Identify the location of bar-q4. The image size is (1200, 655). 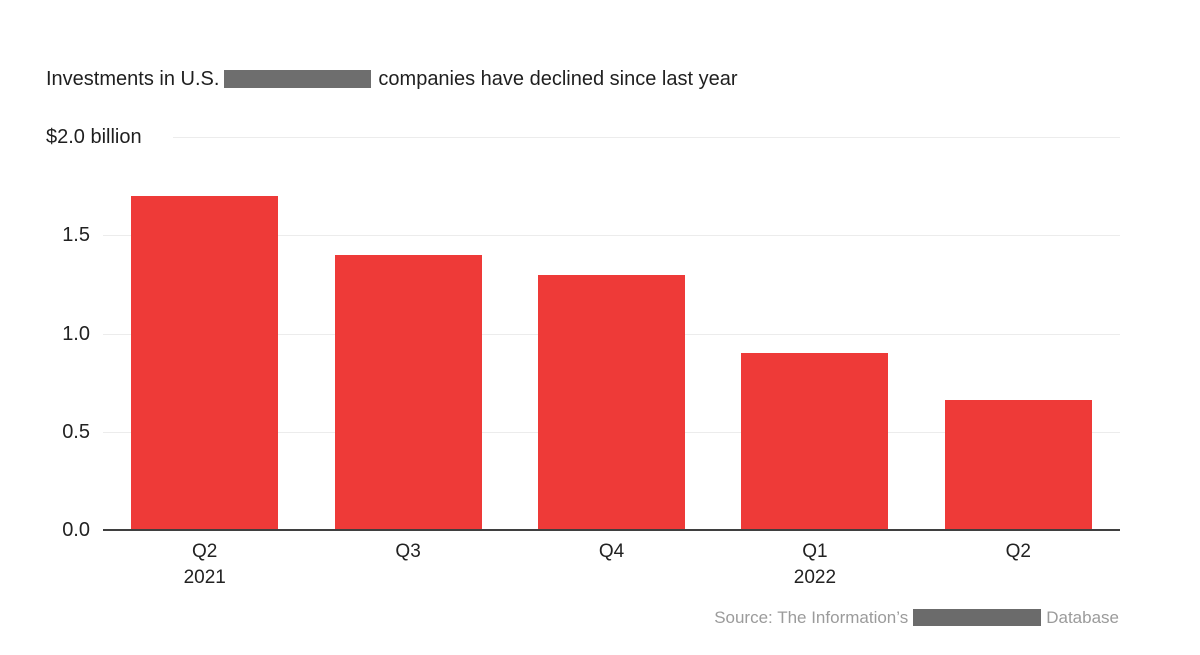
(611, 402).